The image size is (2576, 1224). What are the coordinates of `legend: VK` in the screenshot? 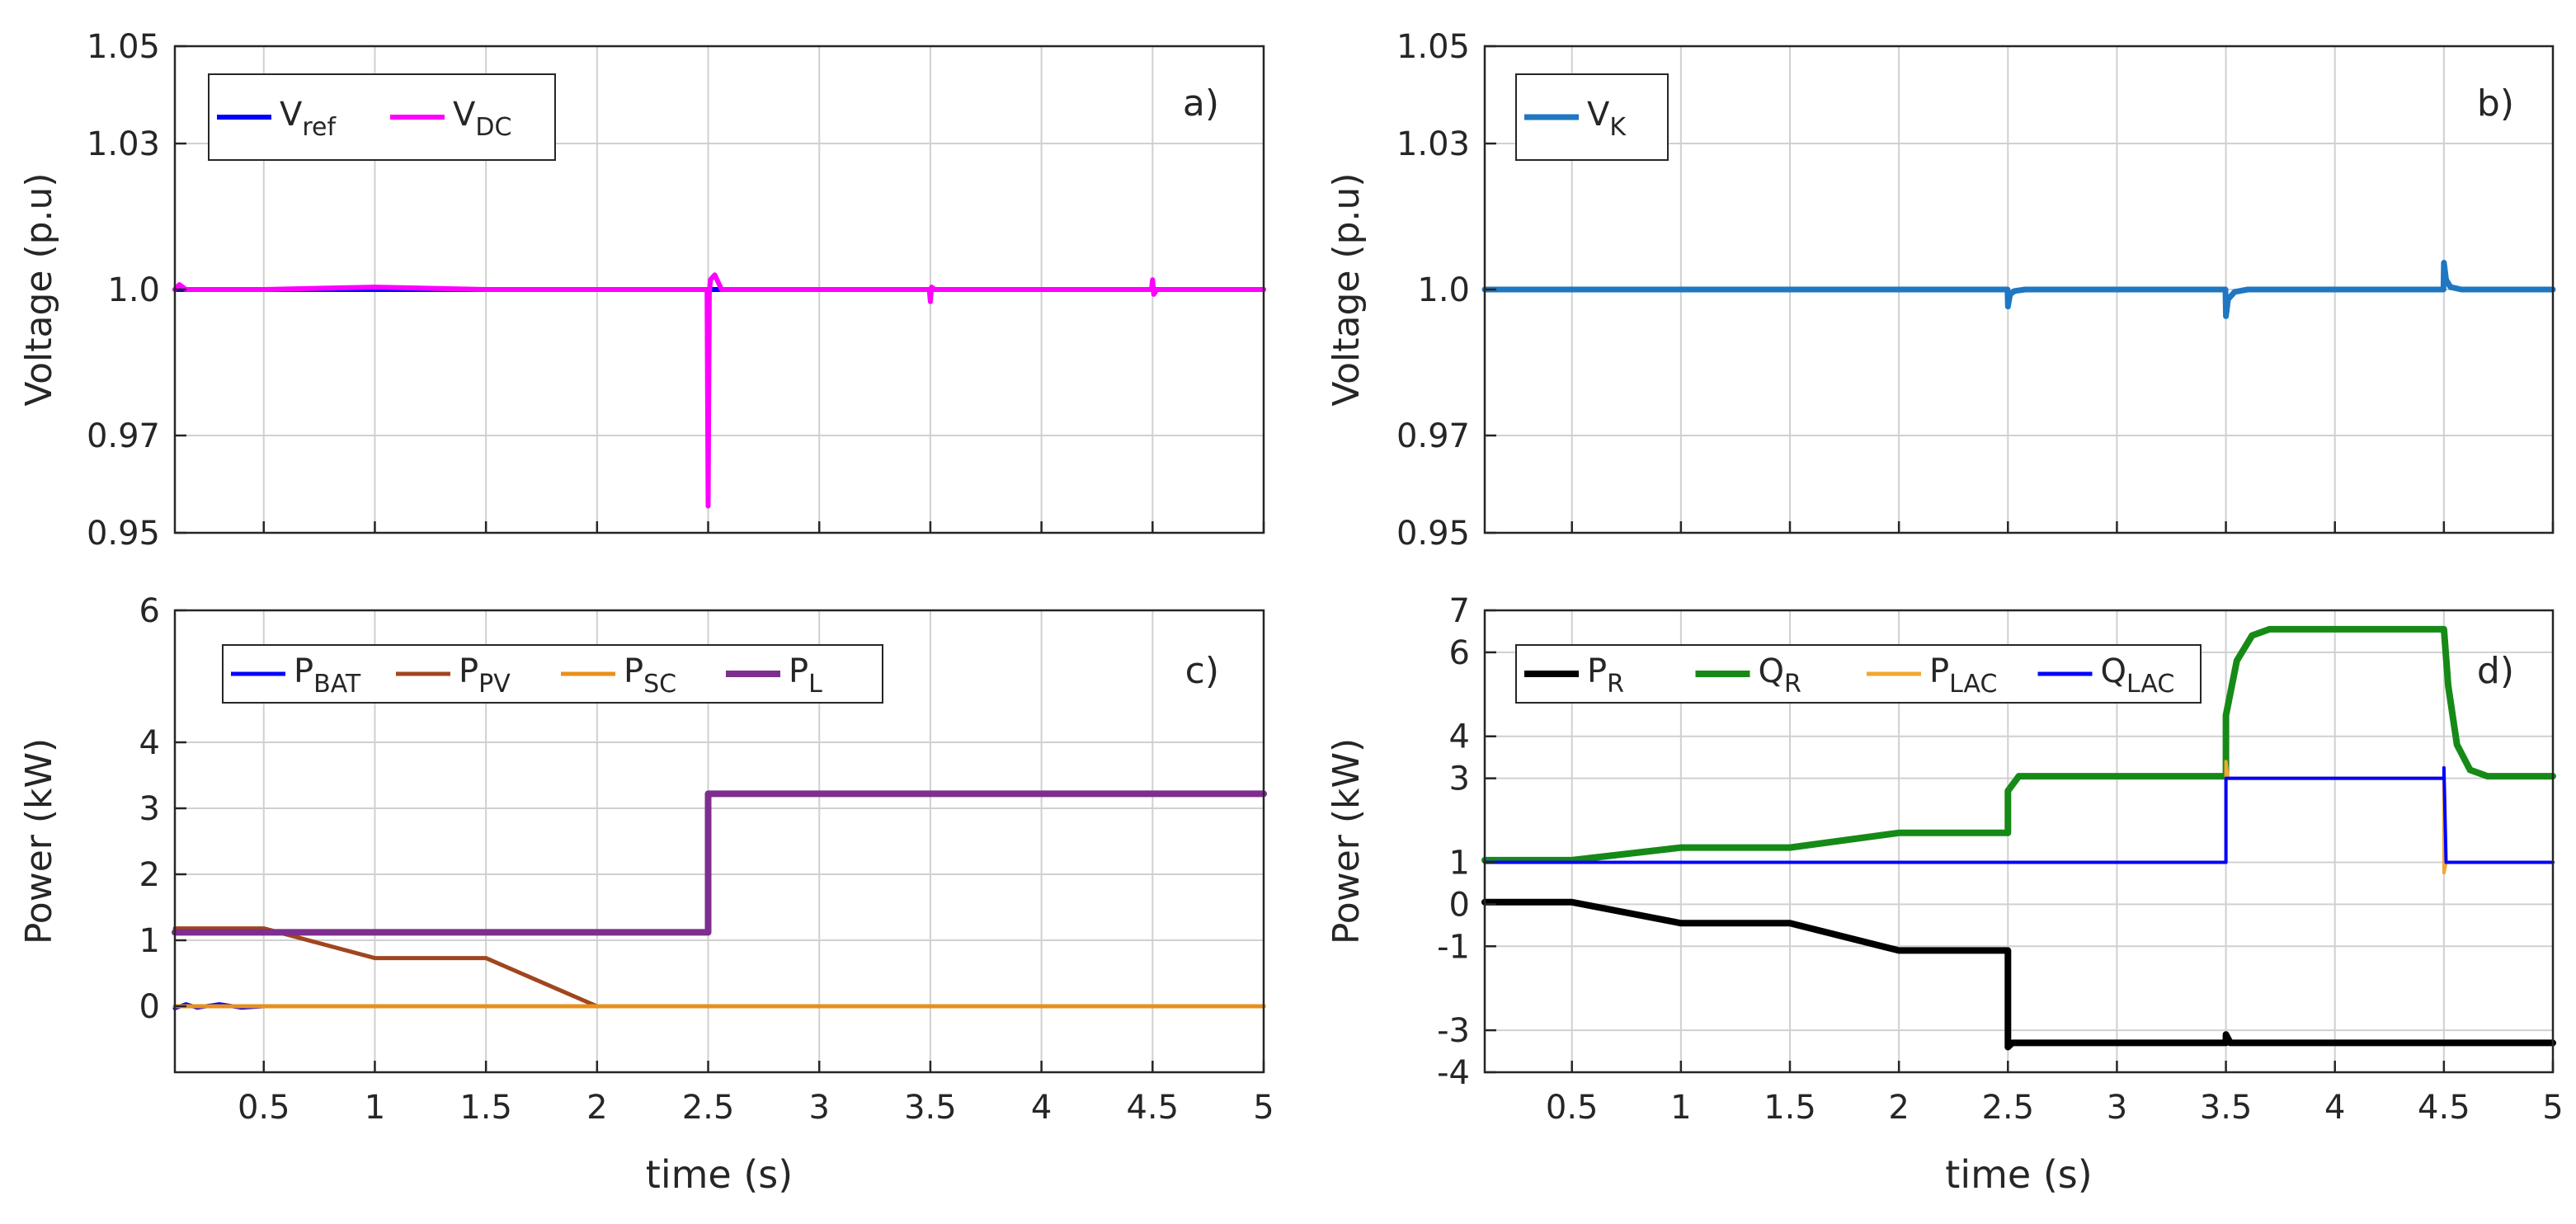 It's located at (1592, 117).